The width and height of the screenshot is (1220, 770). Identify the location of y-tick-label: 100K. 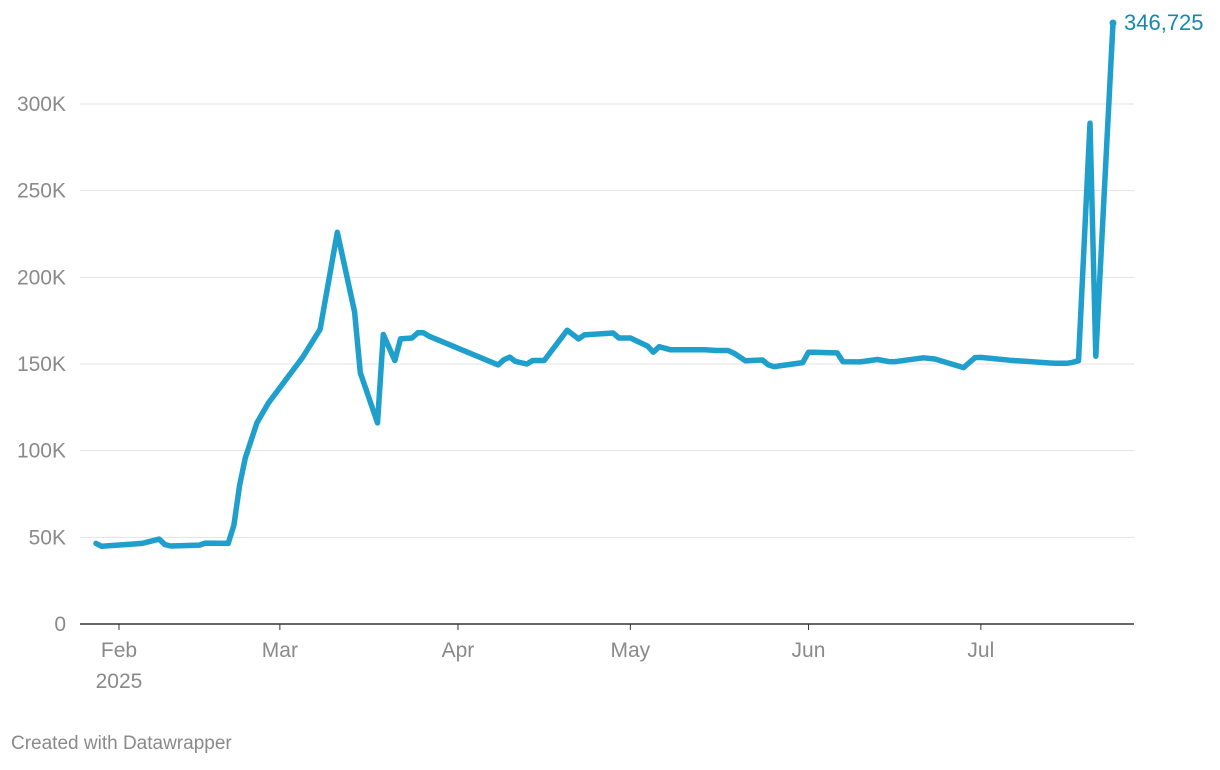
(41, 451).